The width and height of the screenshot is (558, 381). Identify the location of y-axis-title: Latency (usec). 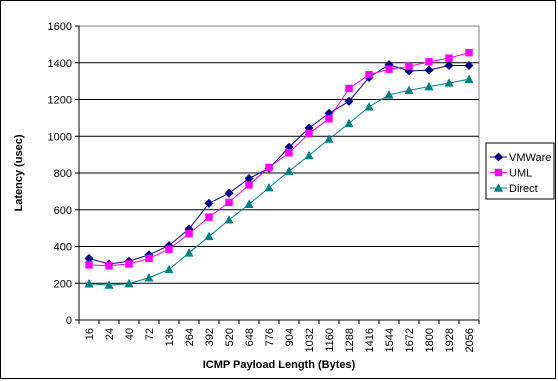
(19, 172).